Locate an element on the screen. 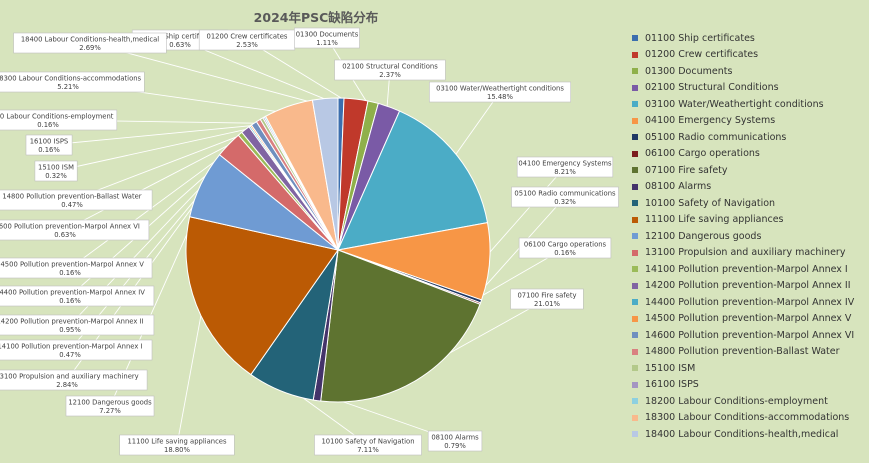  data-label-value: 21.01% is located at coordinates (547, 304).